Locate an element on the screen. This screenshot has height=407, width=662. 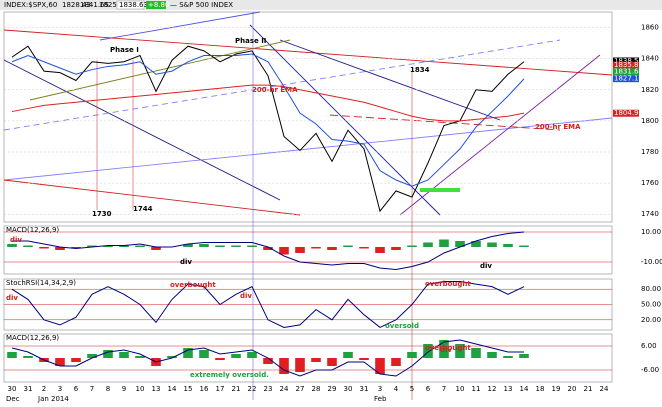
annotation: extremely oversold. is located at coordinates (229, 375).